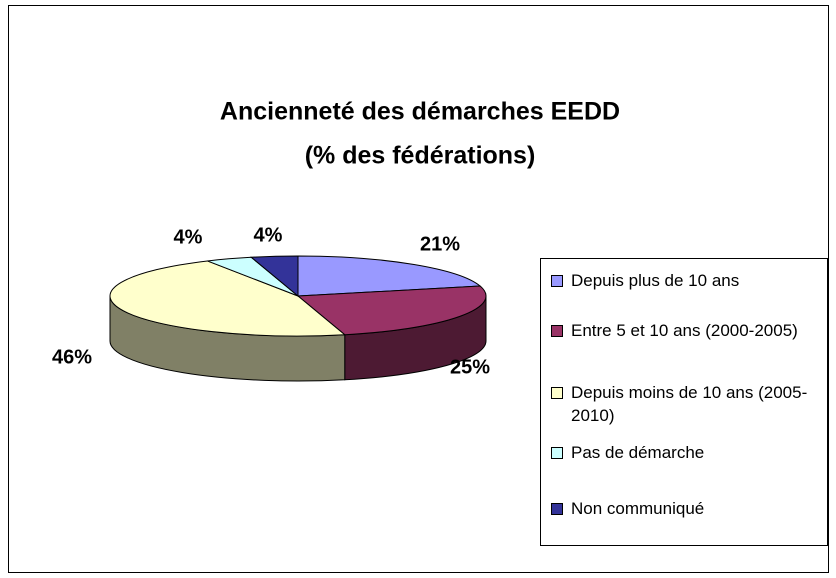 Image resolution: width=836 pixels, height=578 pixels. I want to click on legend-label: Pas de démarche, so click(638, 452).